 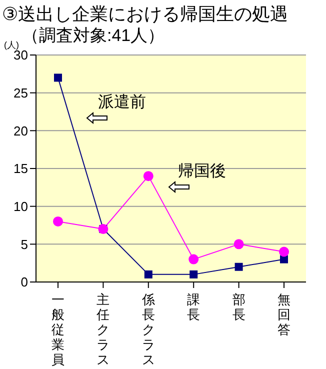 I want to click on x-tick-label: 一般従業員, so click(x=58, y=329).